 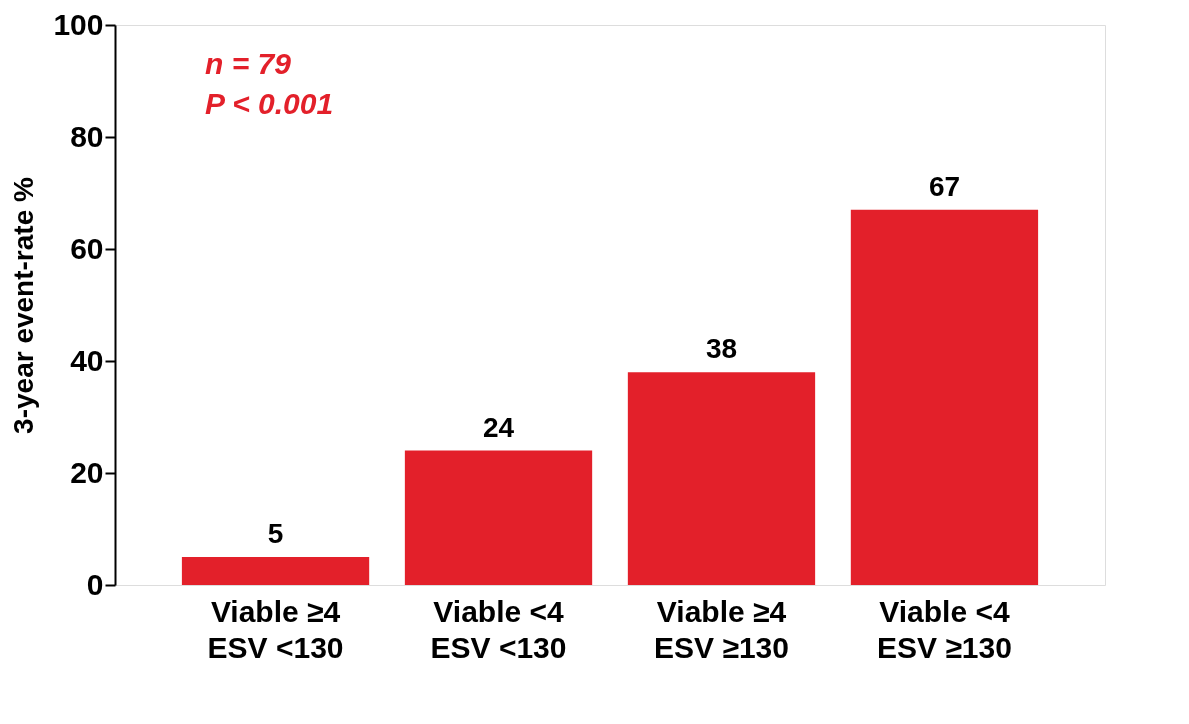 I want to click on x-tick-label: Viable ≥4 ESV <130, so click(x=275, y=629).